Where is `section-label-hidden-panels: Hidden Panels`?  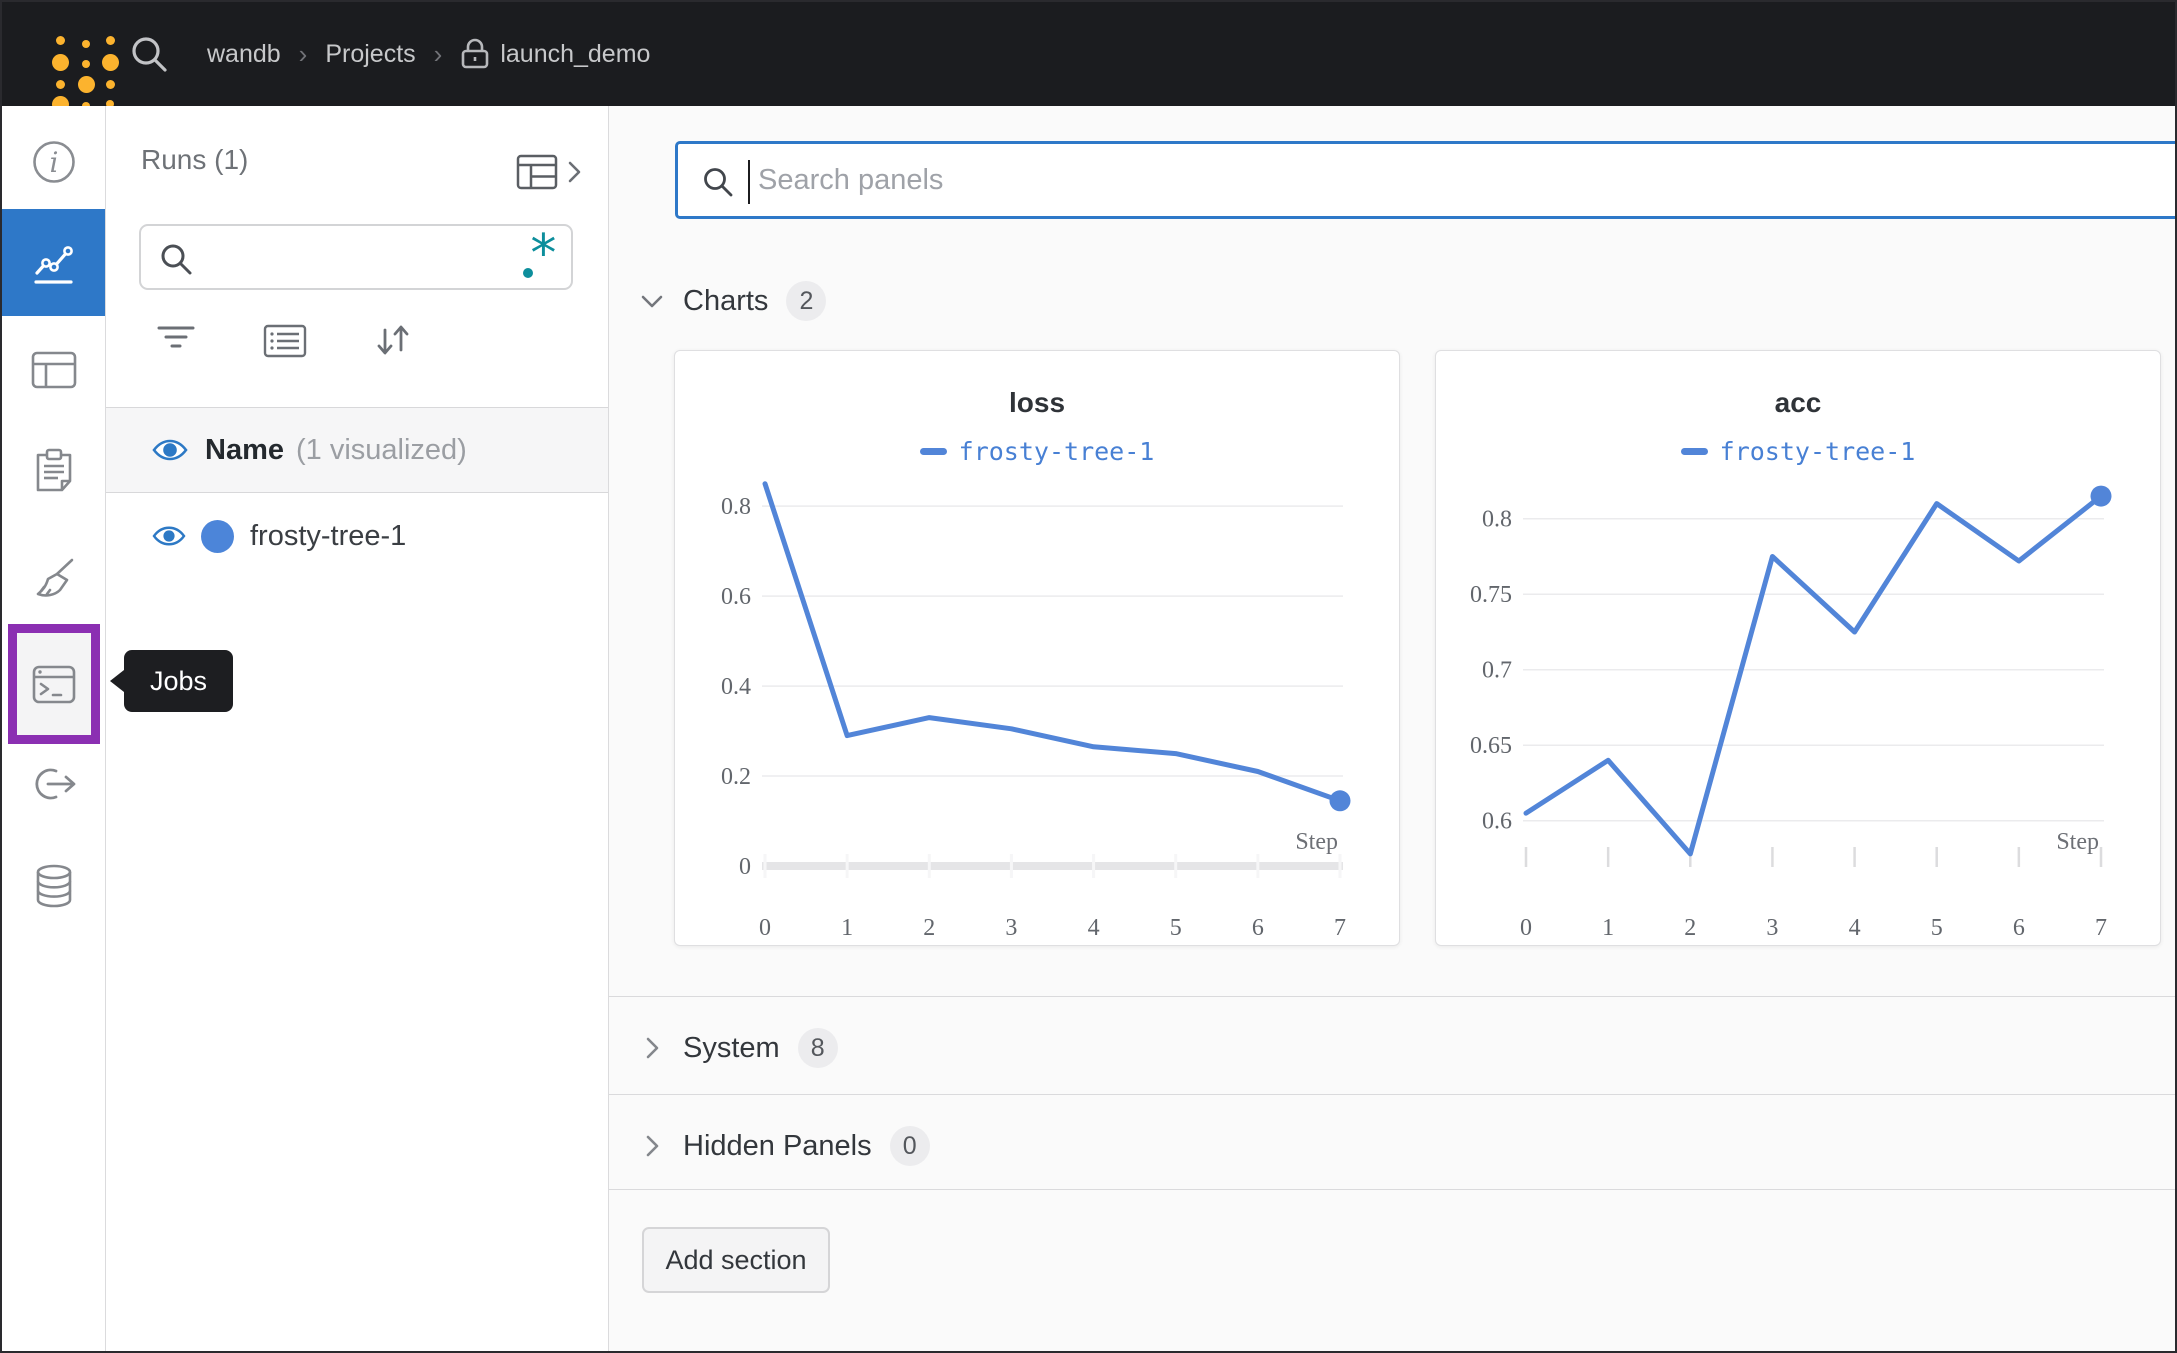
section-label-hidden-panels: Hidden Panels is located at coordinates (777, 1145).